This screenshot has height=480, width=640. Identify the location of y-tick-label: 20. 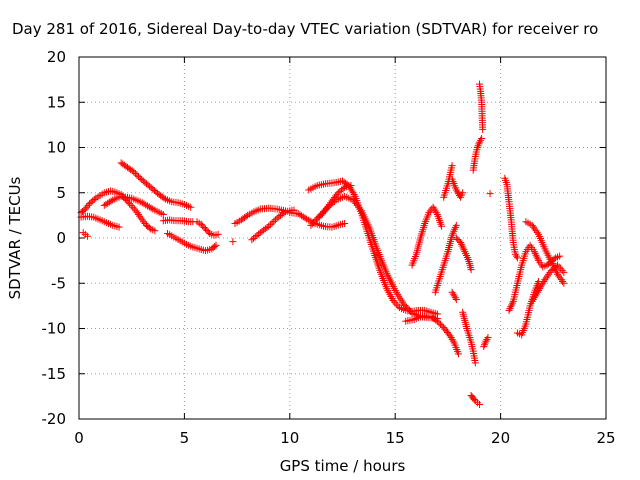
(56, 57).